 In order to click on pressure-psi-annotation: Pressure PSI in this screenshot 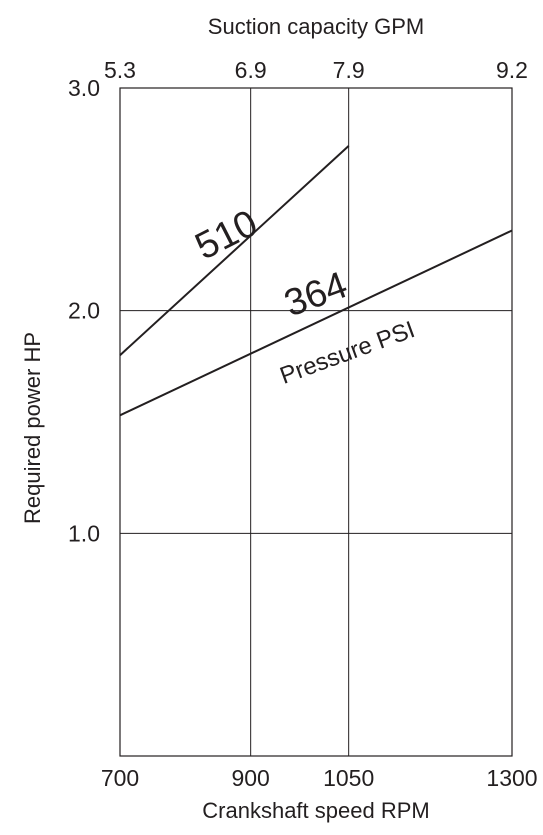, I will do `click(347, 353)`.